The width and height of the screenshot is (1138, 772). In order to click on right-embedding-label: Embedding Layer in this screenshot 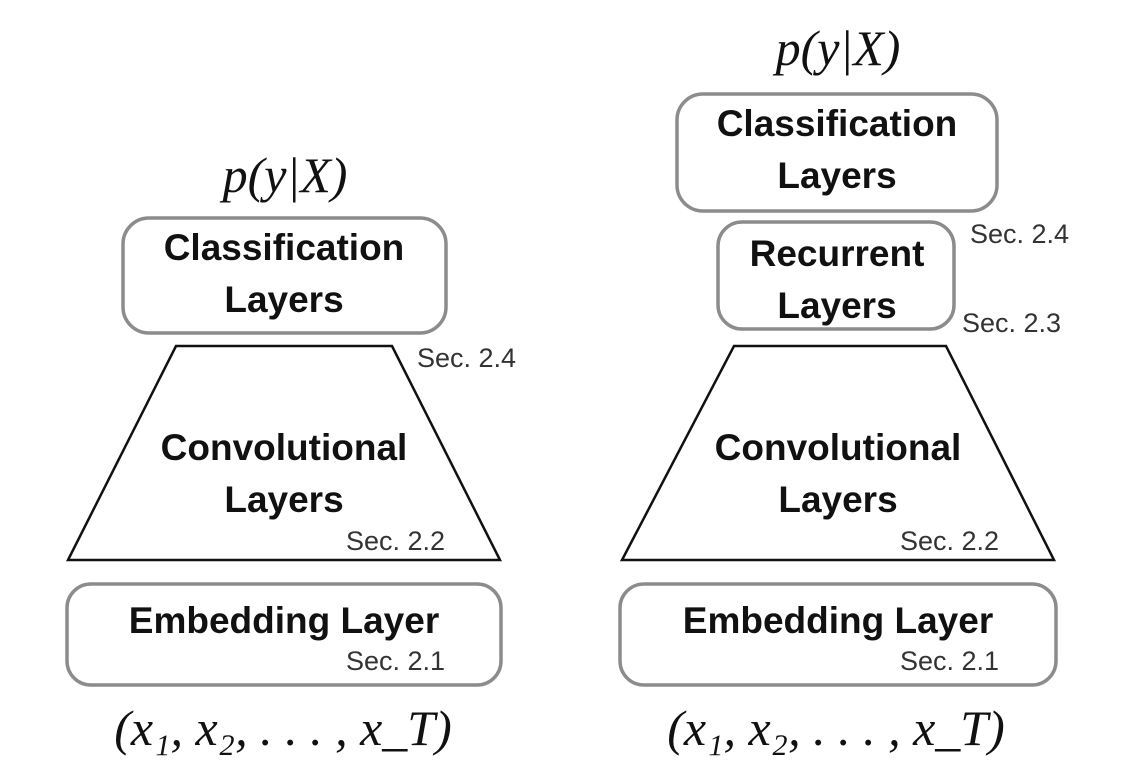, I will do `click(838, 620)`.